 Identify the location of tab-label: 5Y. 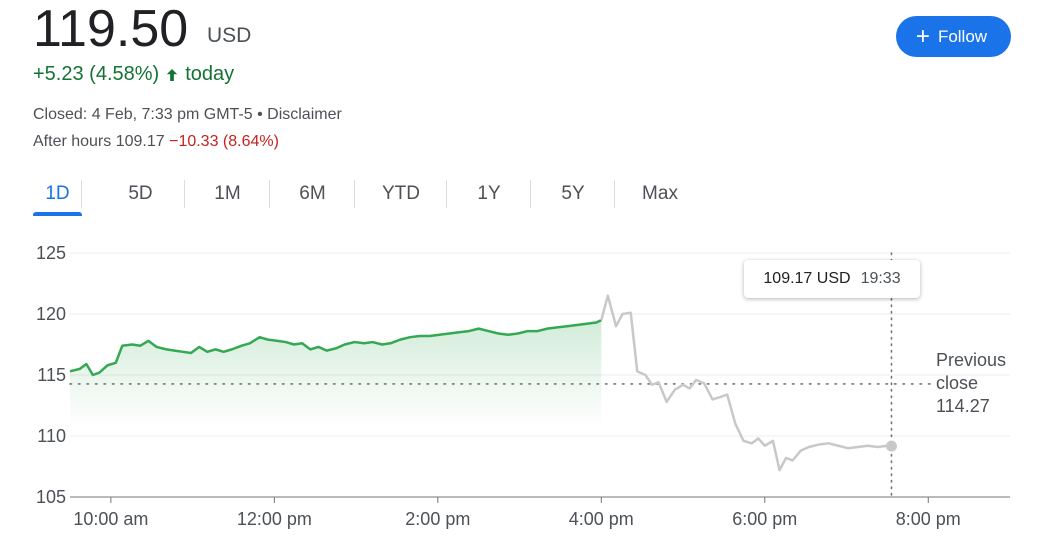
(573, 193).